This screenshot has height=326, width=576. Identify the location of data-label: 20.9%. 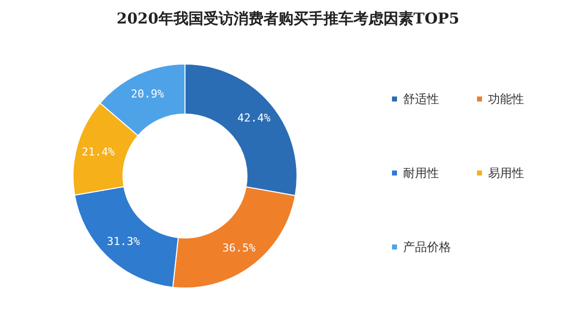
(147, 94).